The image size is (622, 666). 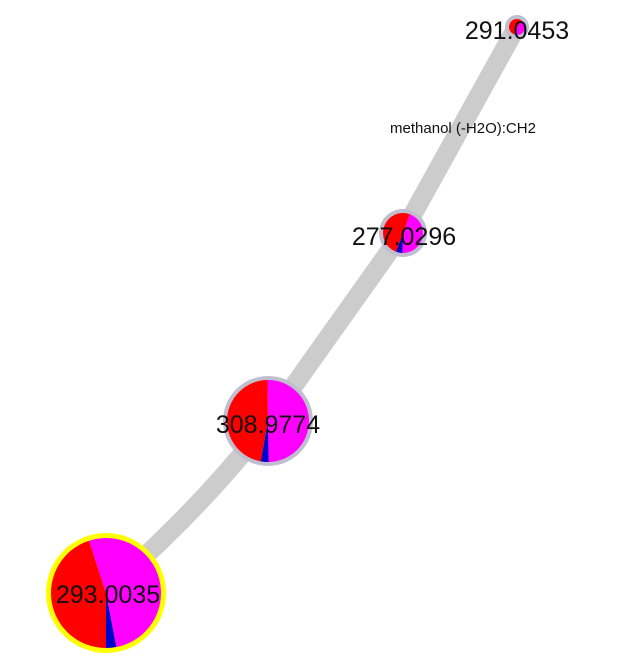 I want to click on node-label-291: 291.0453, so click(x=517, y=31).